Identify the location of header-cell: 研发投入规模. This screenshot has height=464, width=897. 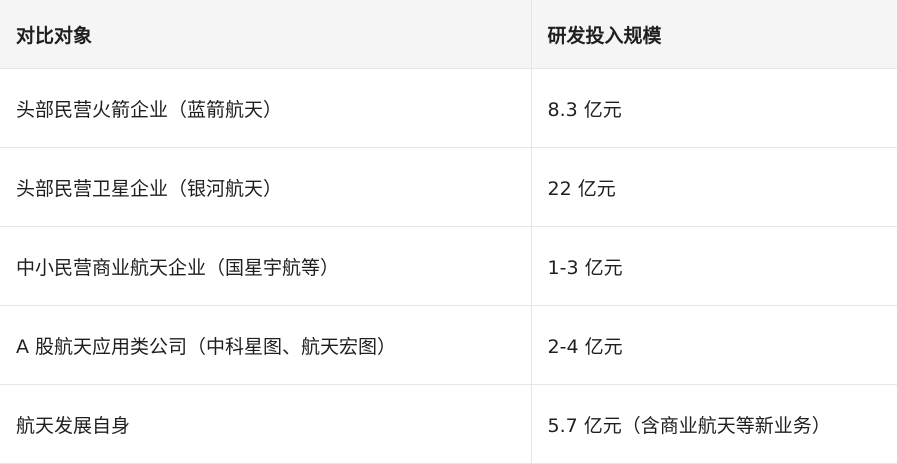
(714, 34).